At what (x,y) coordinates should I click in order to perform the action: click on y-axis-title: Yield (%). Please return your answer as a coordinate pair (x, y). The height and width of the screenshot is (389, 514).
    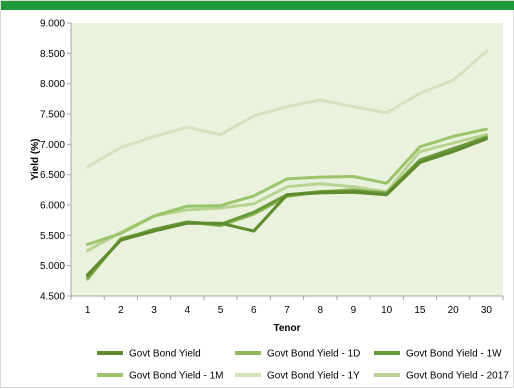
    Looking at the image, I should click on (35, 160).